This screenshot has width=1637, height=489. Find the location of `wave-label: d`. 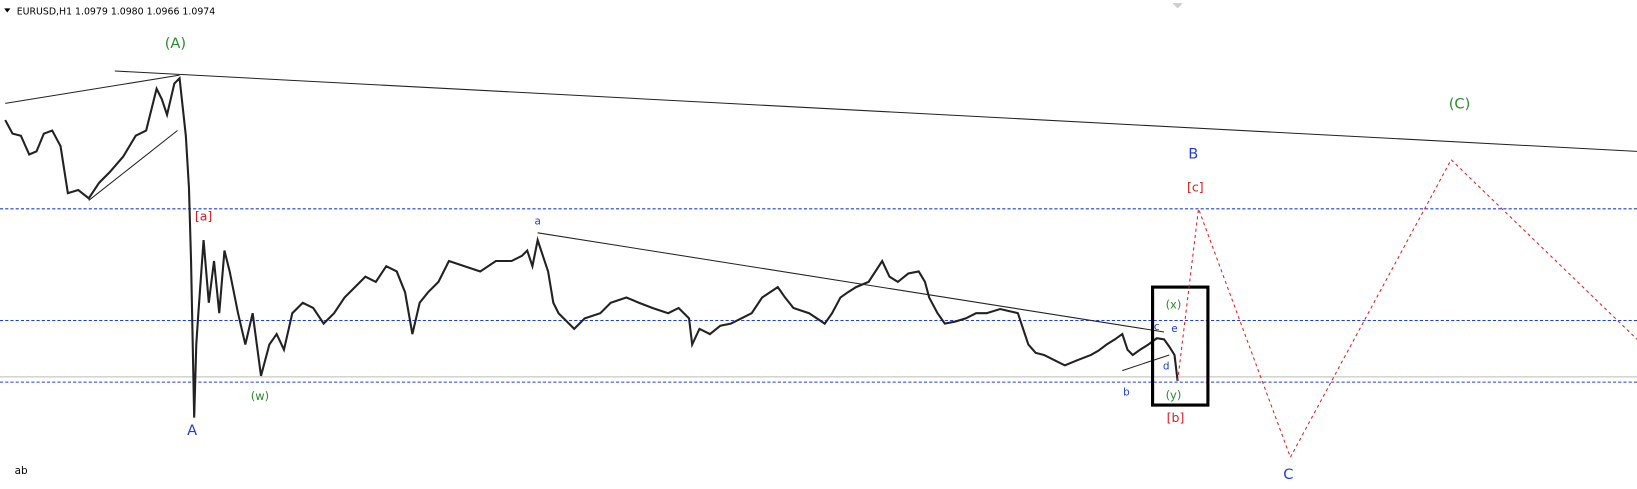

wave-label: d is located at coordinates (1166, 366).